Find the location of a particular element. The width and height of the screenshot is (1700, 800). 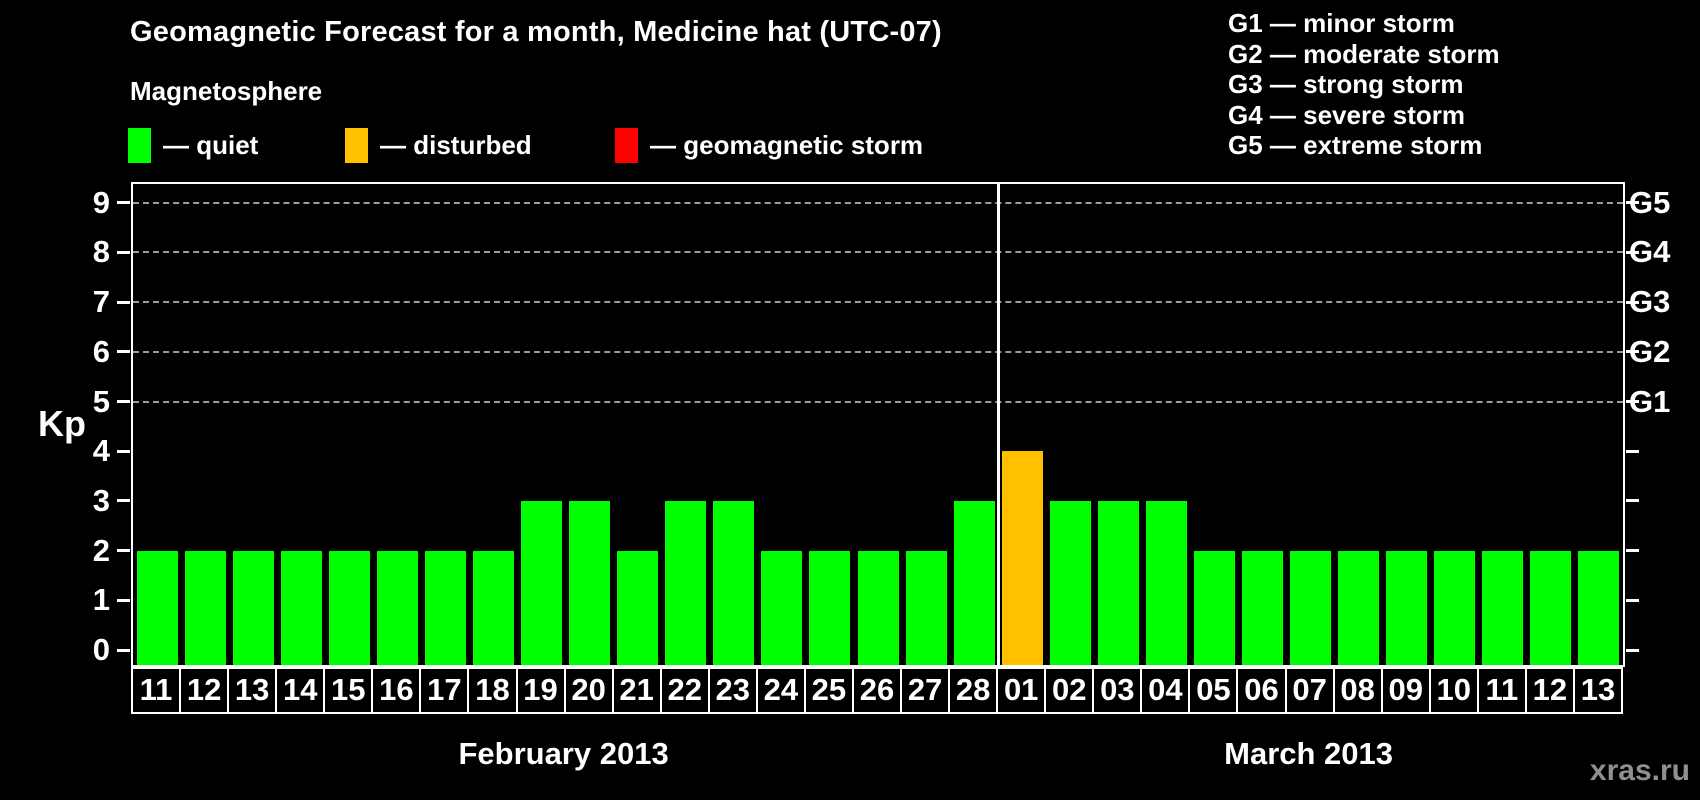

kp-tick-label-8: 8 is located at coordinates (101, 252).